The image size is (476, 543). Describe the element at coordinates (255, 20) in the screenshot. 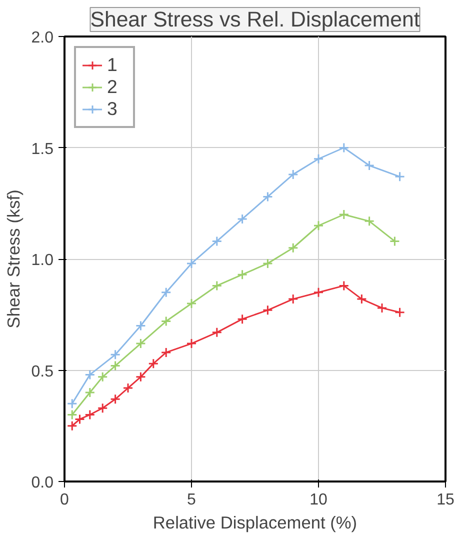

I see `chart-title: Shear Stress vs Rel. Displacement` at that location.